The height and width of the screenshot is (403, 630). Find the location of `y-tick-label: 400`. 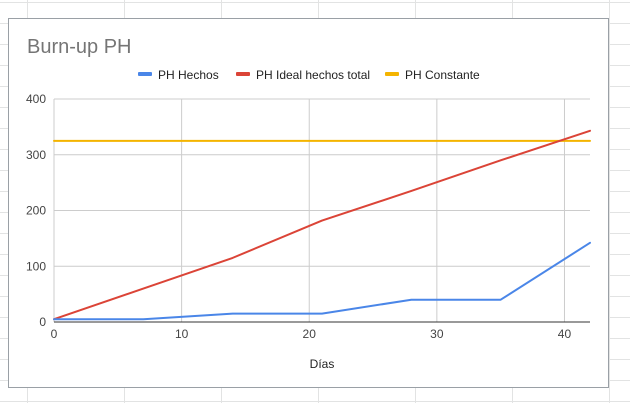

y-tick-label: 400 is located at coordinates (36, 99).